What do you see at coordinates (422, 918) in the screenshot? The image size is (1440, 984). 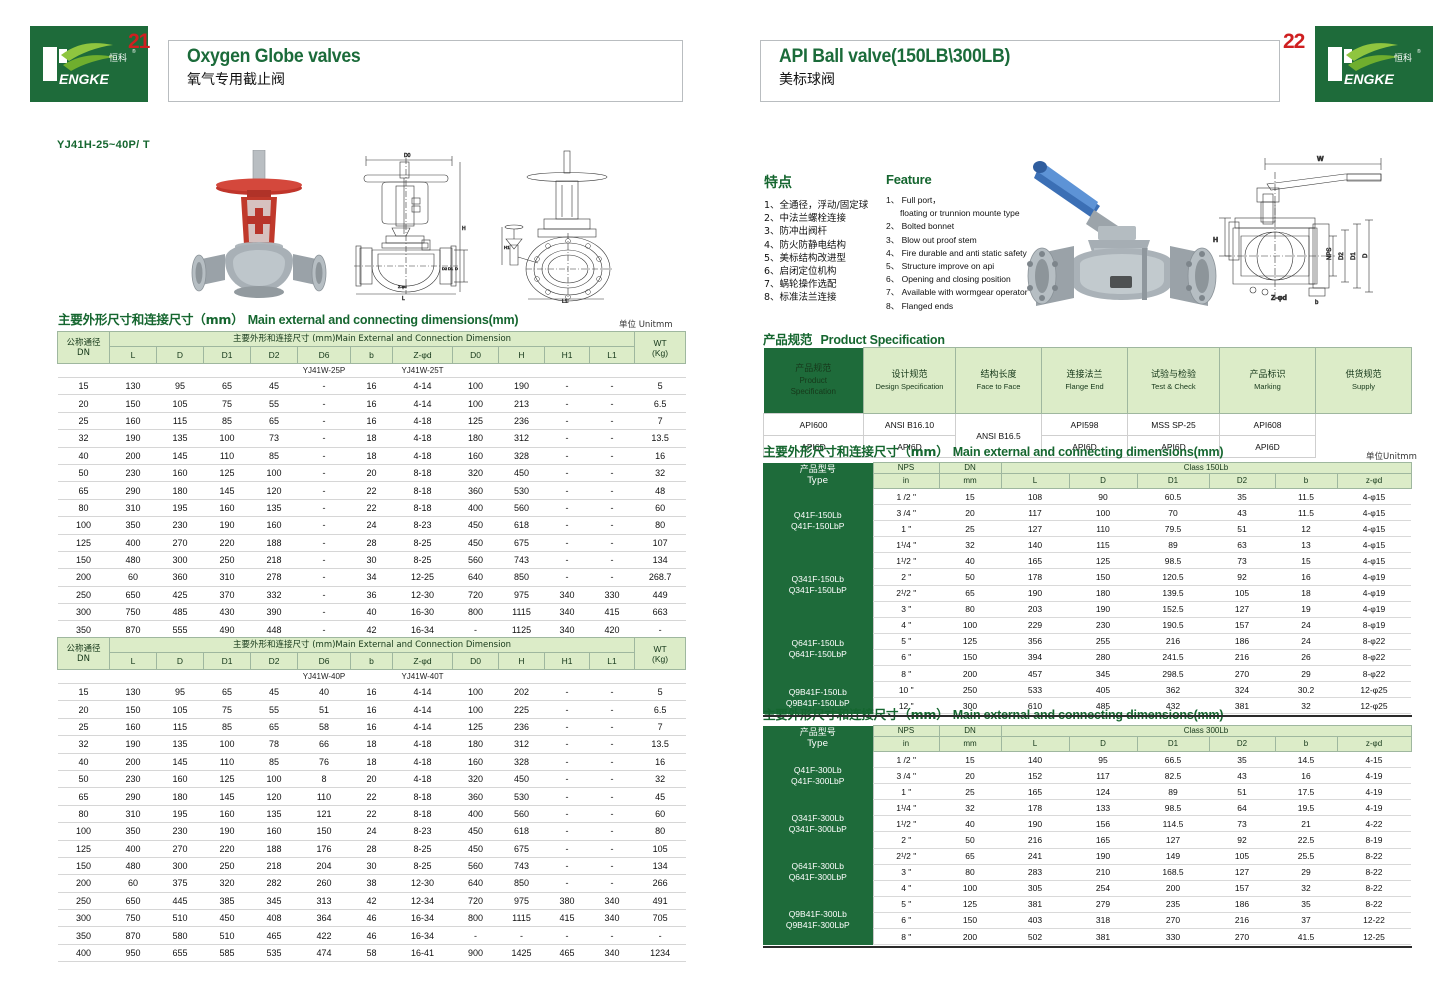 I see `cell: 16-34` at bounding box center [422, 918].